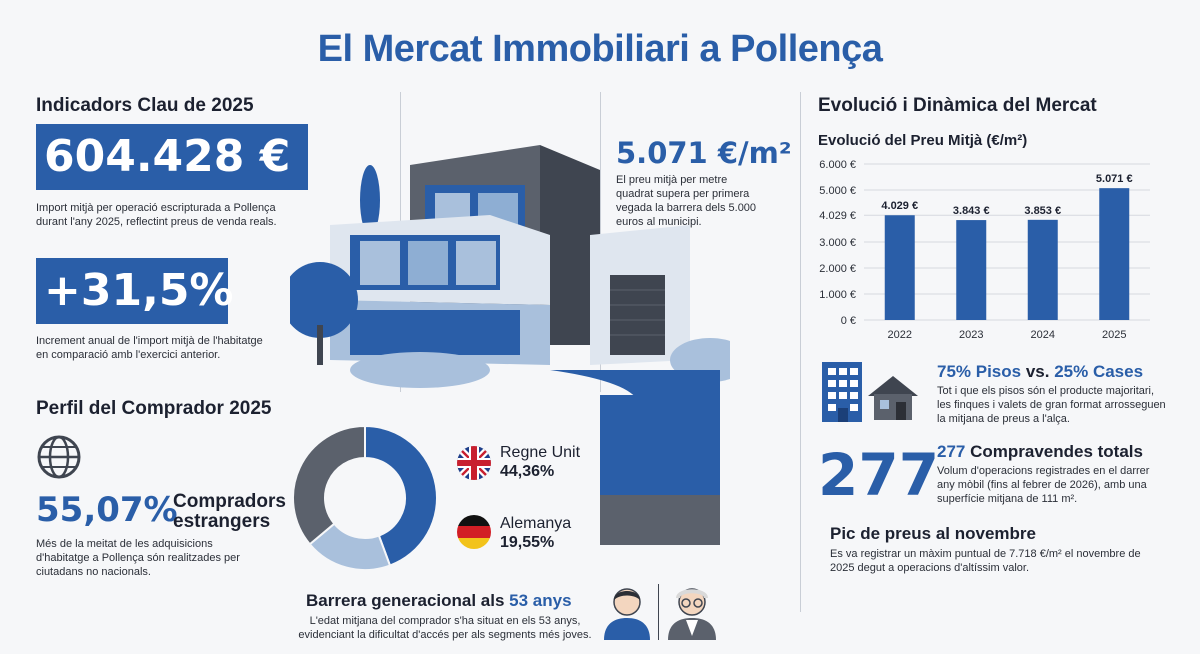 This screenshot has height=654, width=1200. Describe the element at coordinates (842, 392) in the screenshot. I see `apartment-building-icon` at that location.